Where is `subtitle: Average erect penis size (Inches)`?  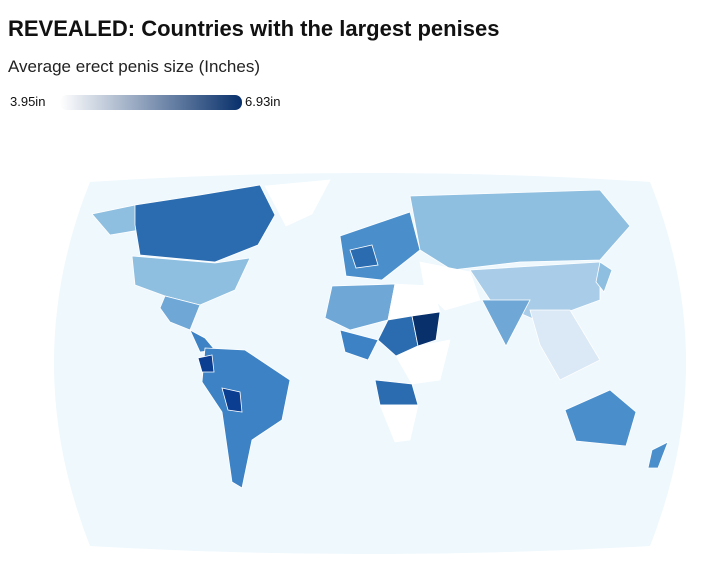
subtitle: Average erect penis size (Inches) is located at coordinates (134, 66).